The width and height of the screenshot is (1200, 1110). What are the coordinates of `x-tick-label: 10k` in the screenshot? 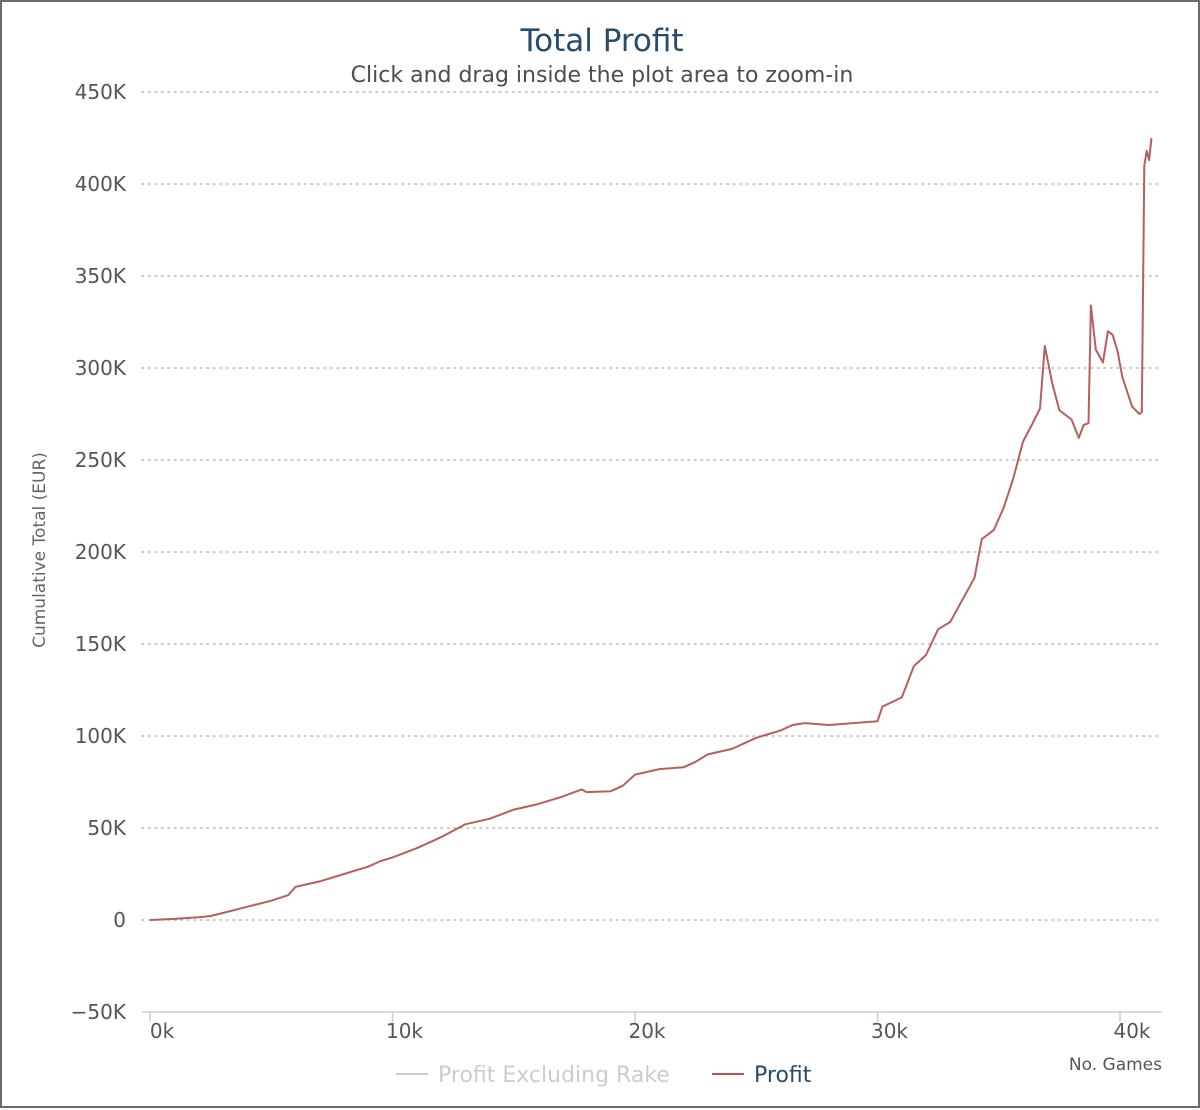 It's located at (404, 1031).